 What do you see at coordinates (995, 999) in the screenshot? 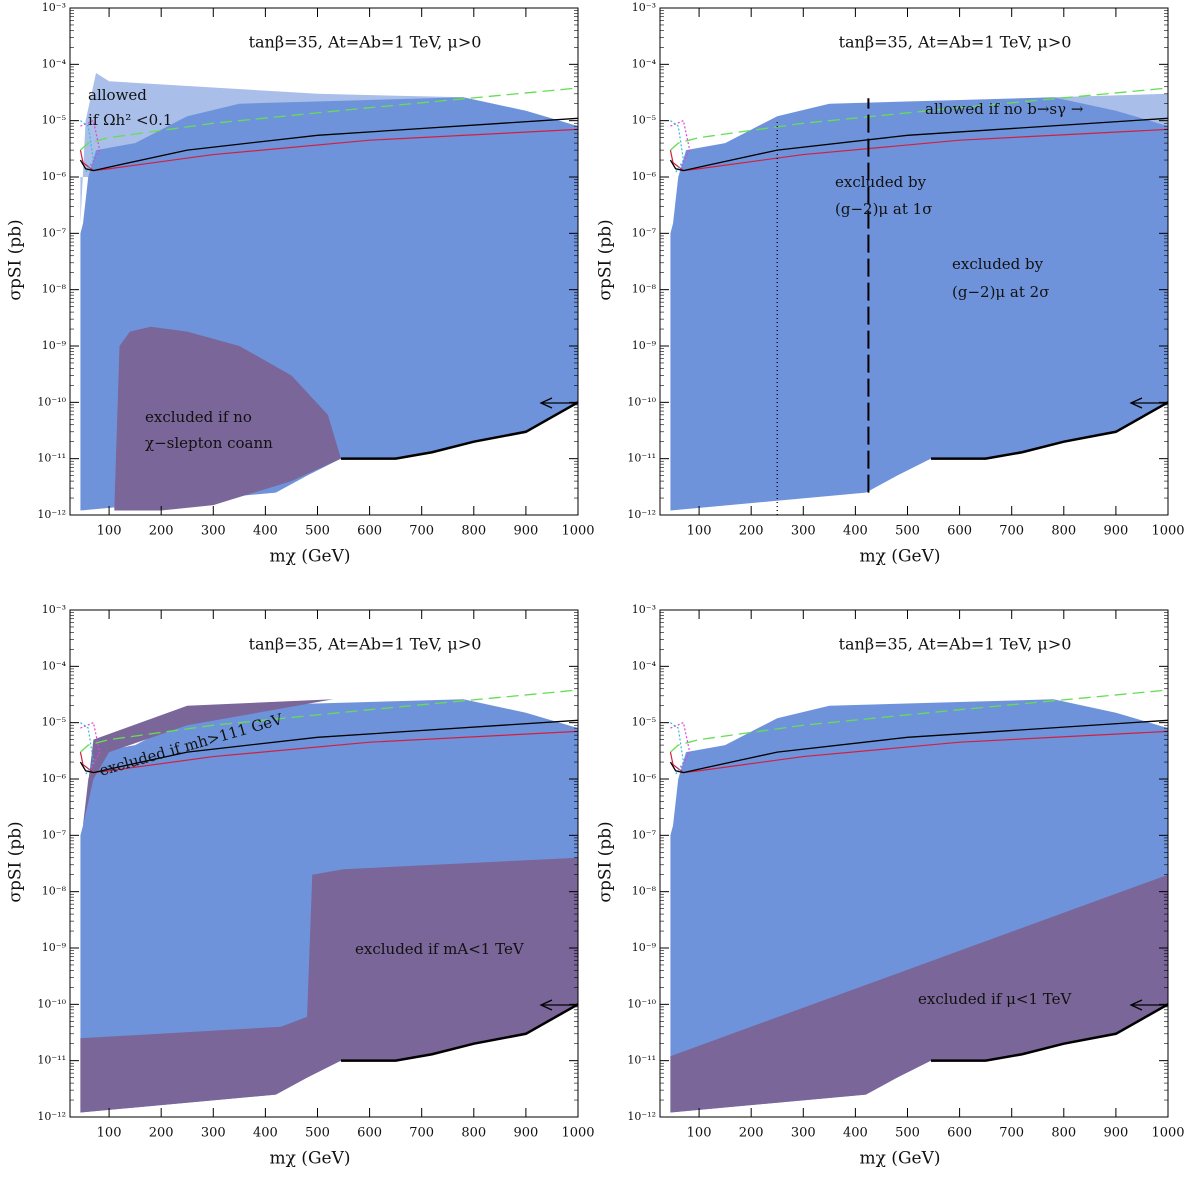
I see `annotation: excluded if μ<1 TeV` at bounding box center [995, 999].